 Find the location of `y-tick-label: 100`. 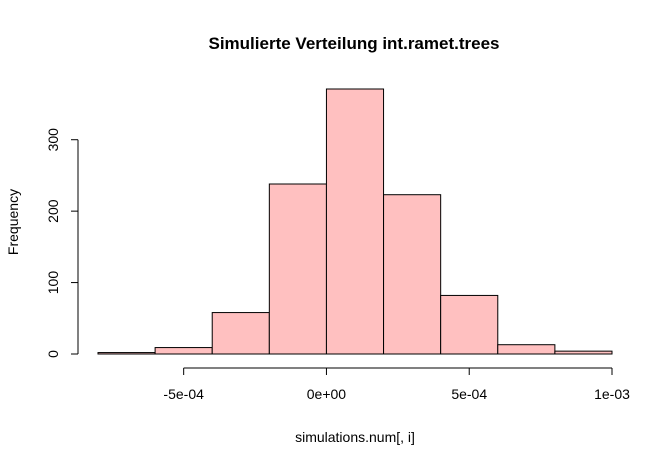

y-tick-label: 100 is located at coordinates (53, 283).